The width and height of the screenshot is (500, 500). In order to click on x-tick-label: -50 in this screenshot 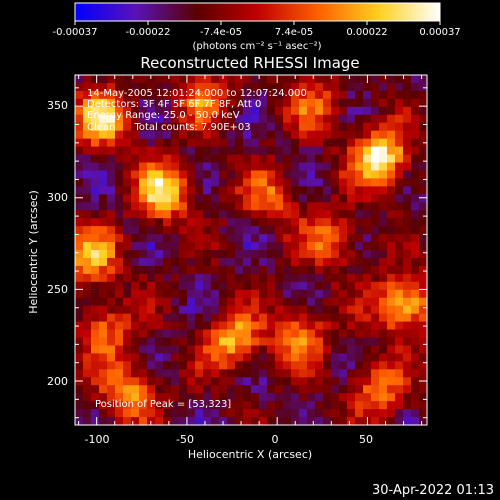, I will do `click(185, 439)`.